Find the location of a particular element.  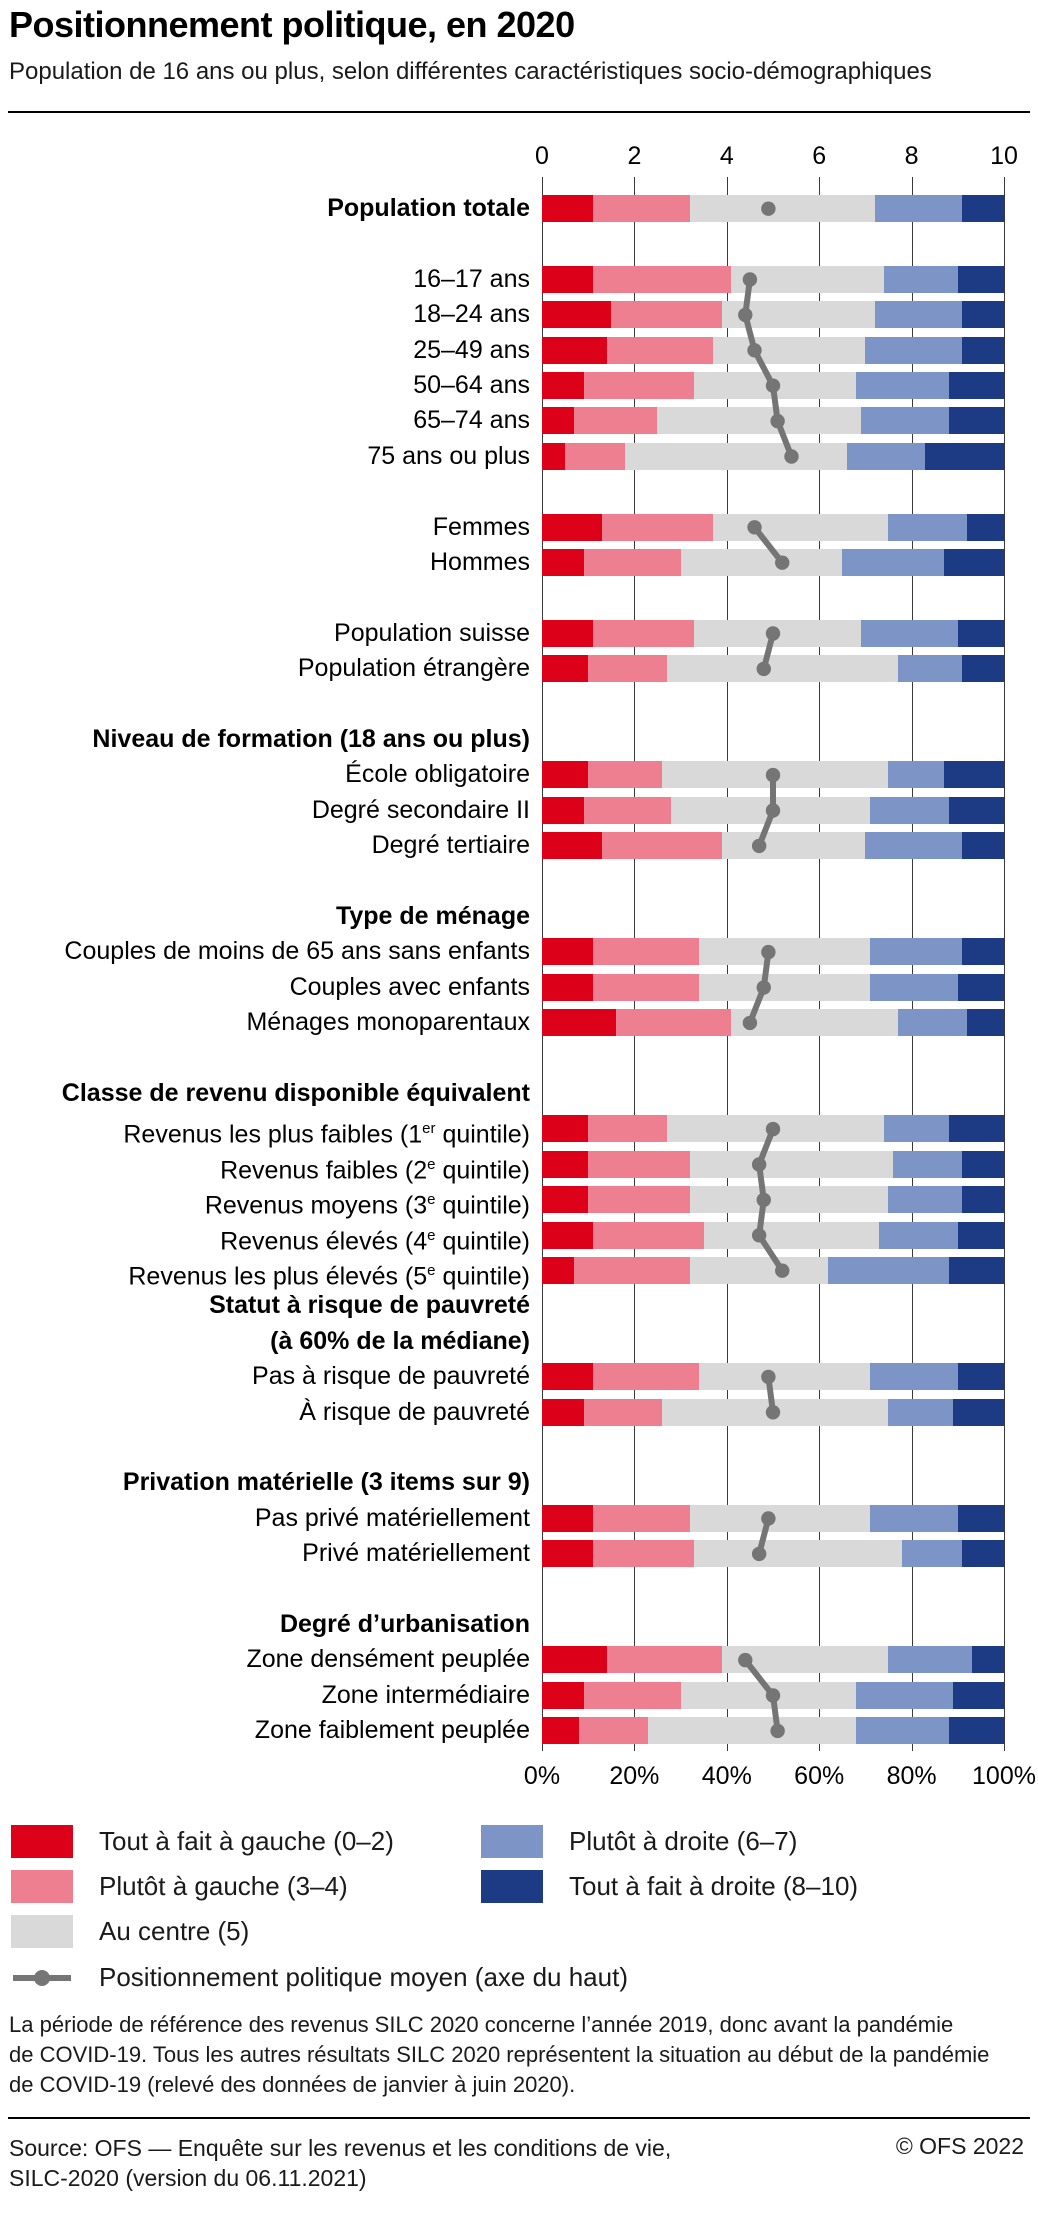

row-label: 16–17 ans is located at coordinates (471, 278).